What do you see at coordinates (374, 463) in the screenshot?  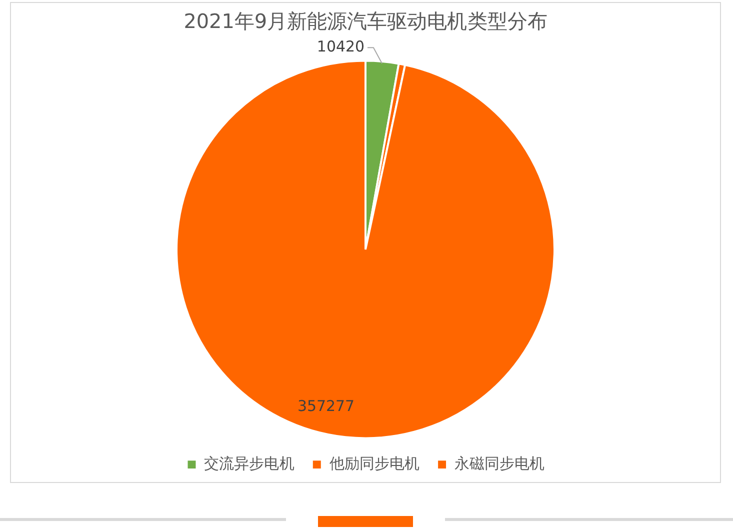 I see `legend-label: 他励同步电机` at bounding box center [374, 463].